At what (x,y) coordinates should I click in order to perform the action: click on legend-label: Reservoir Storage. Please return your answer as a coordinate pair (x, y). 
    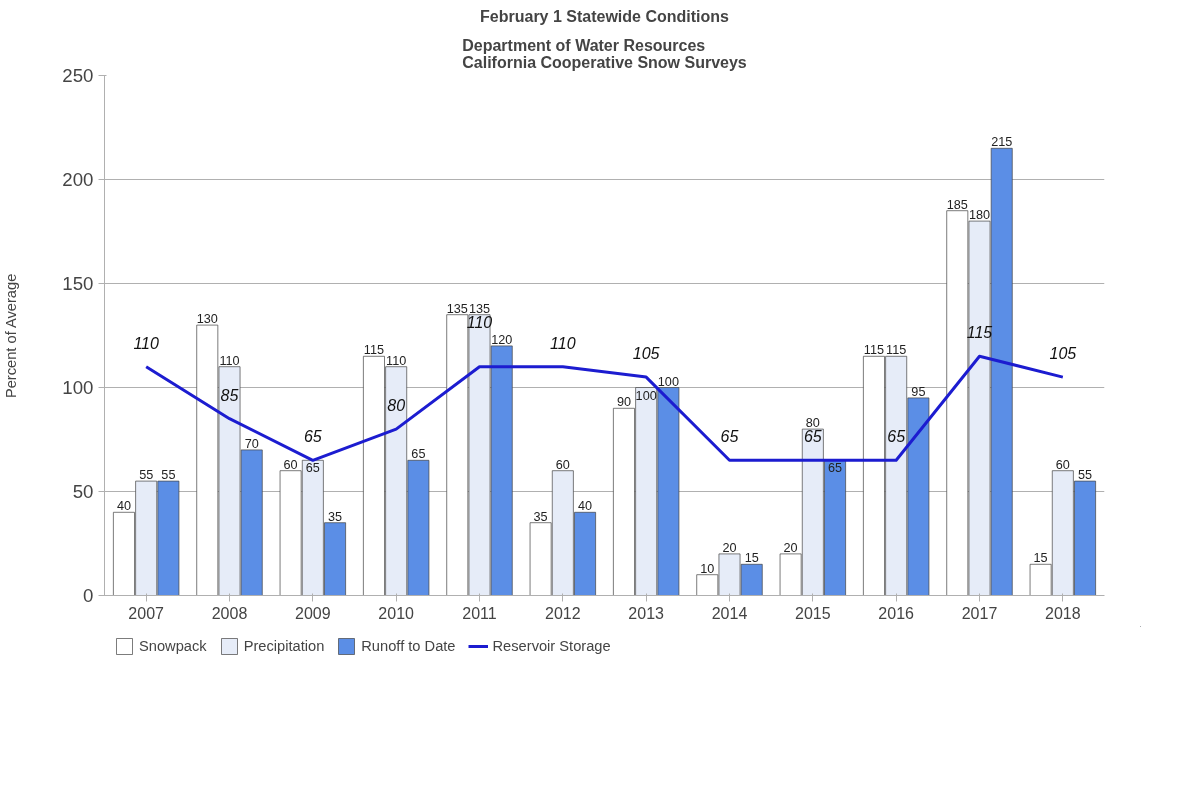
    Looking at the image, I should click on (551, 646).